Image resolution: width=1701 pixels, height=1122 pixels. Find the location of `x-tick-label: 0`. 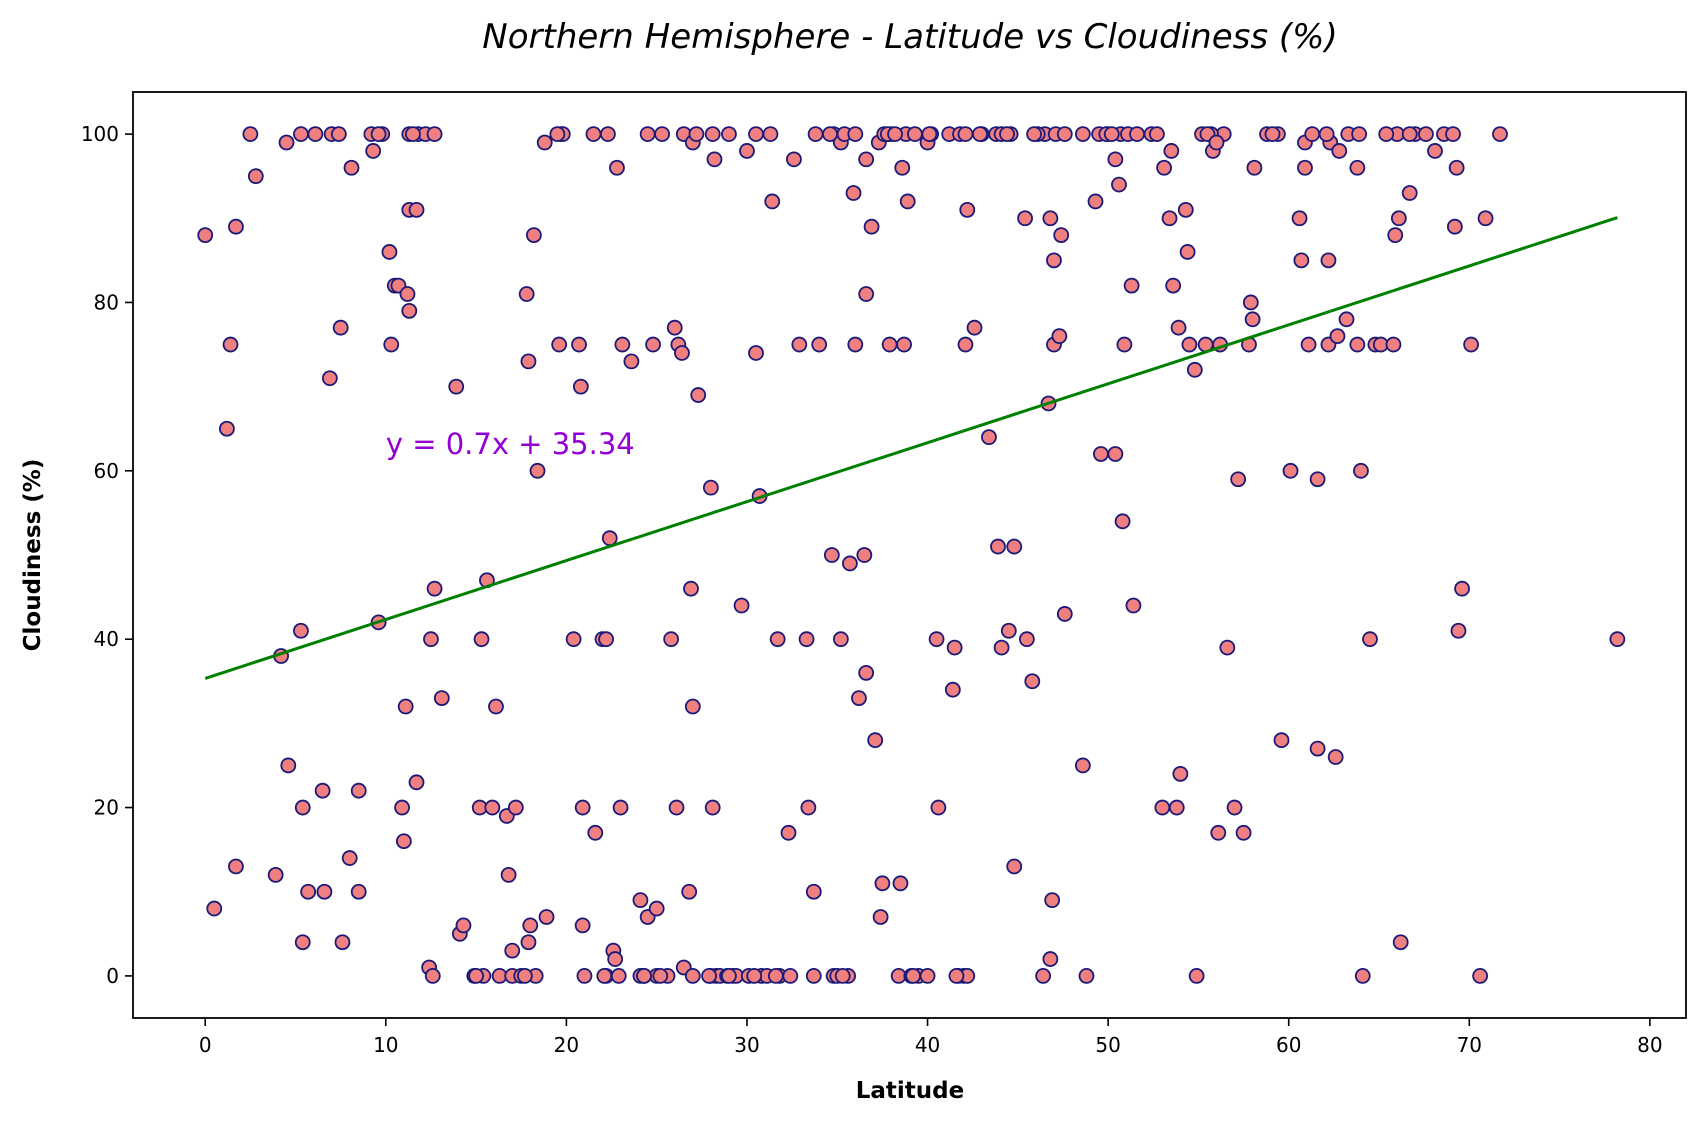

x-tick-label: 0 is located at coordinates (205, 1045).